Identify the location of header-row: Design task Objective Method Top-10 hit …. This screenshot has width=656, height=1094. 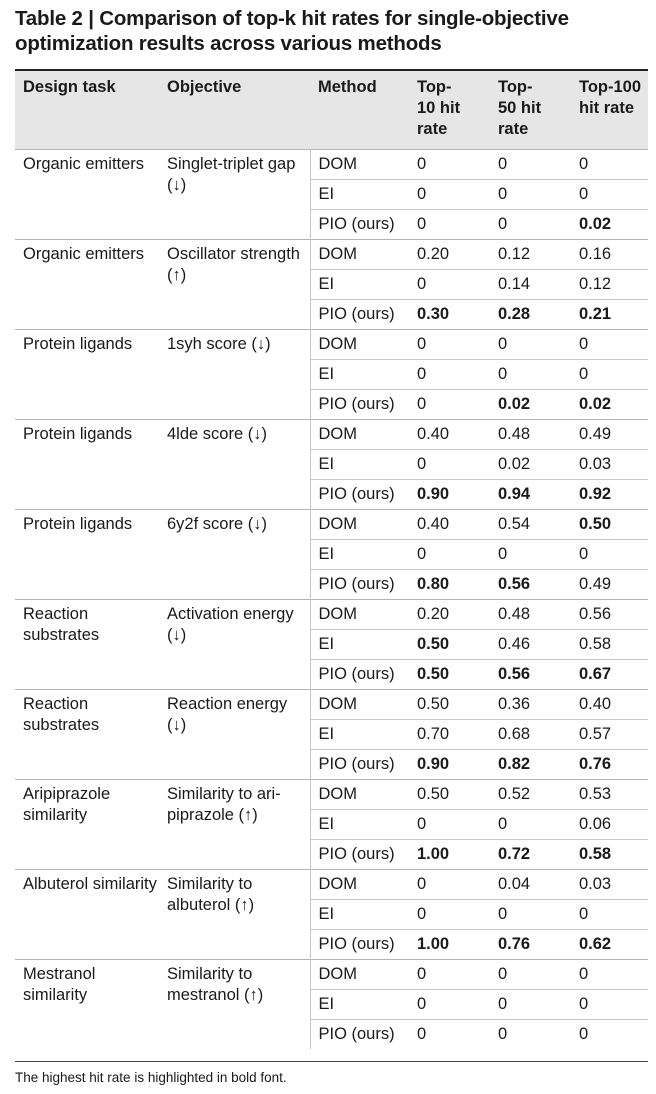
(331, 110).